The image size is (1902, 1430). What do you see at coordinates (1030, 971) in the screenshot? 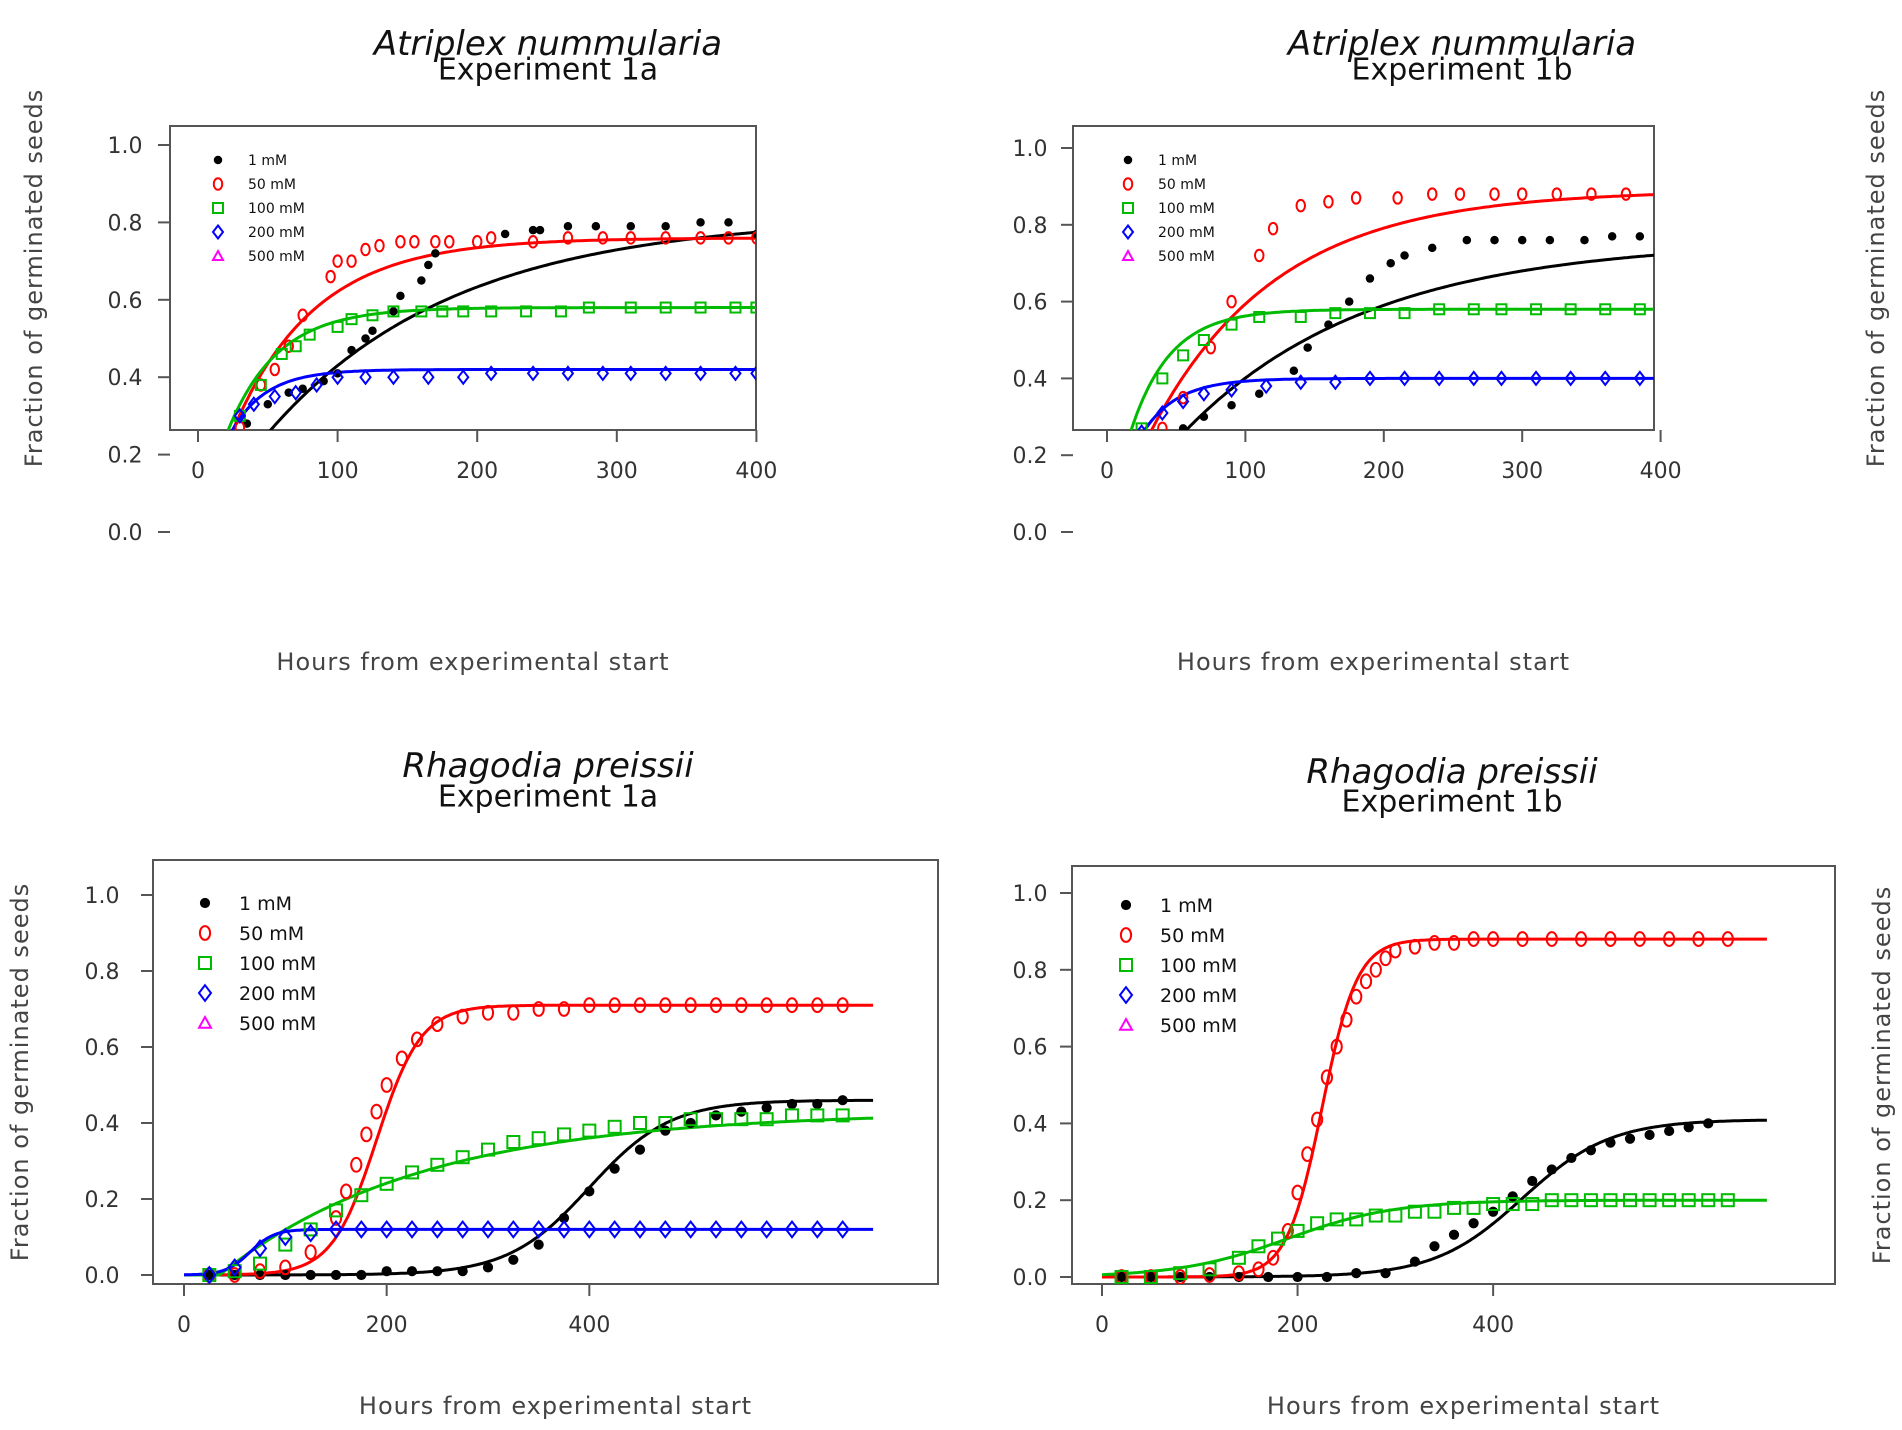
I see `y-tick-label: 0.8` at bounding box center [1030, 971].